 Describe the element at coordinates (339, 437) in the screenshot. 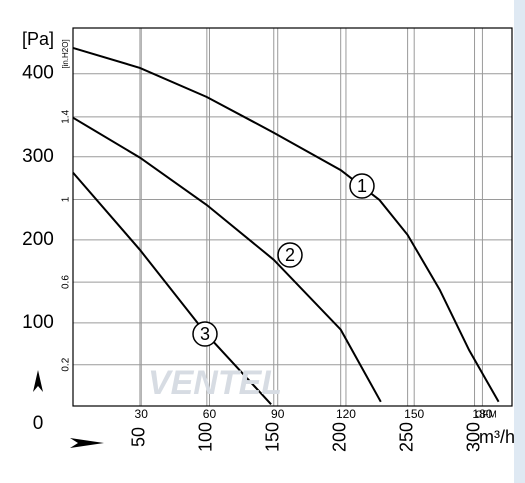

I see `x-tick-label: 200` at that location.